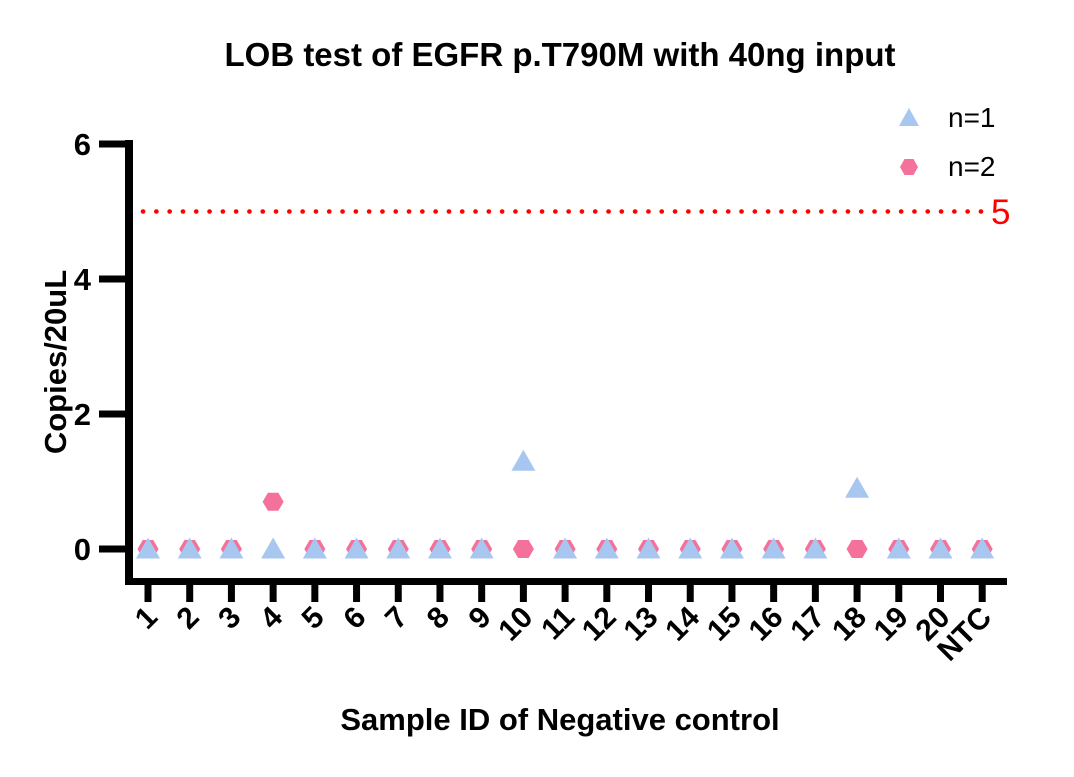  What do you see at coordinates (566, 581) in the screenshot?
I see `x-axis-line` at bounding box center [566, 581].